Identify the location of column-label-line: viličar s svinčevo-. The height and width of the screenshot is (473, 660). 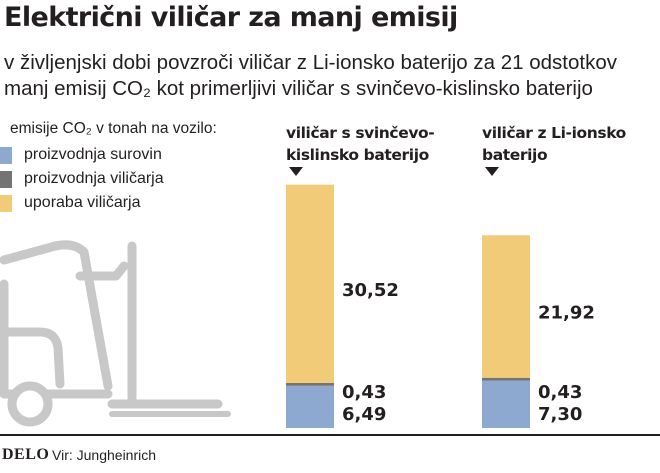
(360, 133).